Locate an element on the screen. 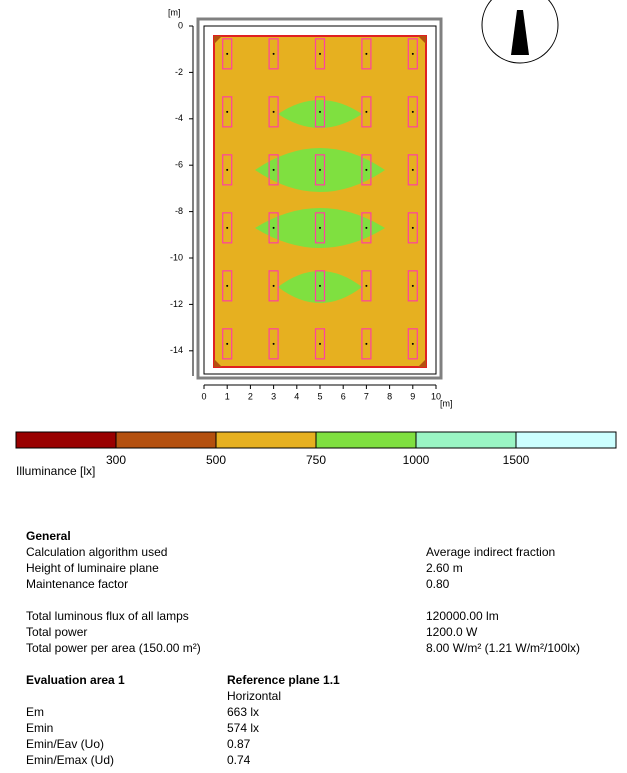 This screenshot has height=773, width=627. row-value: 0.74 is located at coordinates (239, 760).